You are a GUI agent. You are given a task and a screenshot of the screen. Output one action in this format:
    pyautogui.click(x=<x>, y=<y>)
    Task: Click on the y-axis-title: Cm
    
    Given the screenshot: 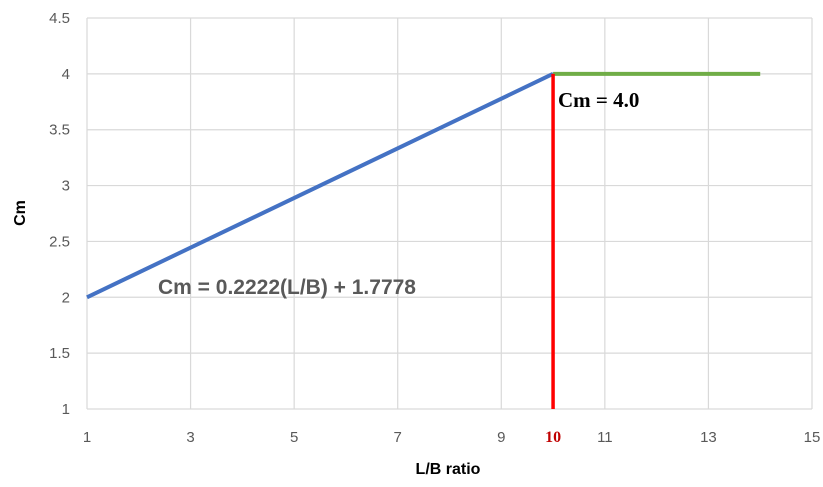 What is the action you would take?
    pyautogui.click(x=20, y=213)
    